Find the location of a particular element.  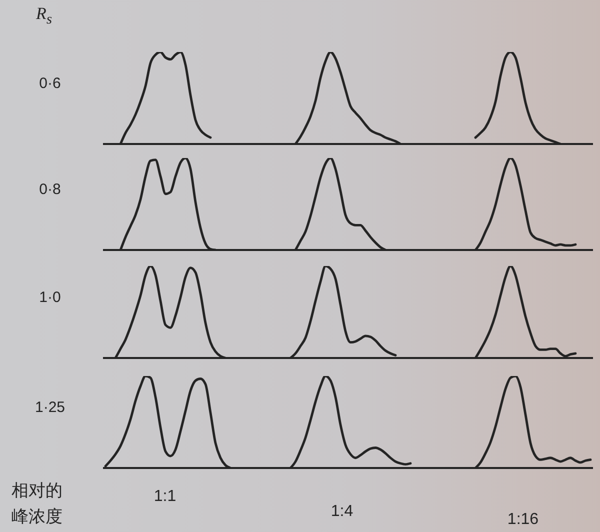

x-axis-title: 1:1 is located at coordinates (165, 497).